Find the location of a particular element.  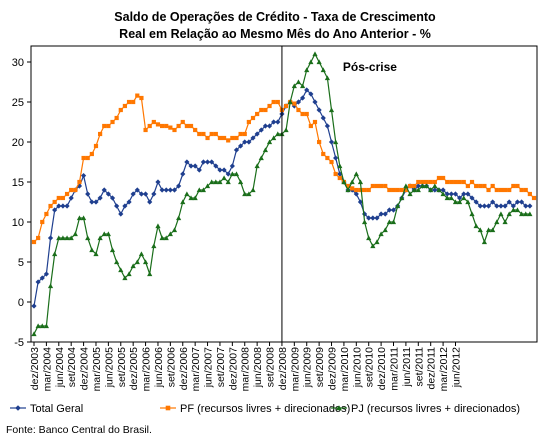

x-tick-label: set/2011 is located at coordinates (419, 367).